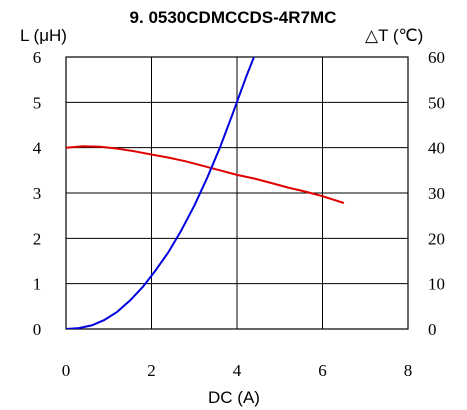 The width and height of the screenshot is (467, 410). What do you see at coordinates (37, 148) in the screenshot?
I see `y-tick-label-left: 4` at bounding box center [37, 148].